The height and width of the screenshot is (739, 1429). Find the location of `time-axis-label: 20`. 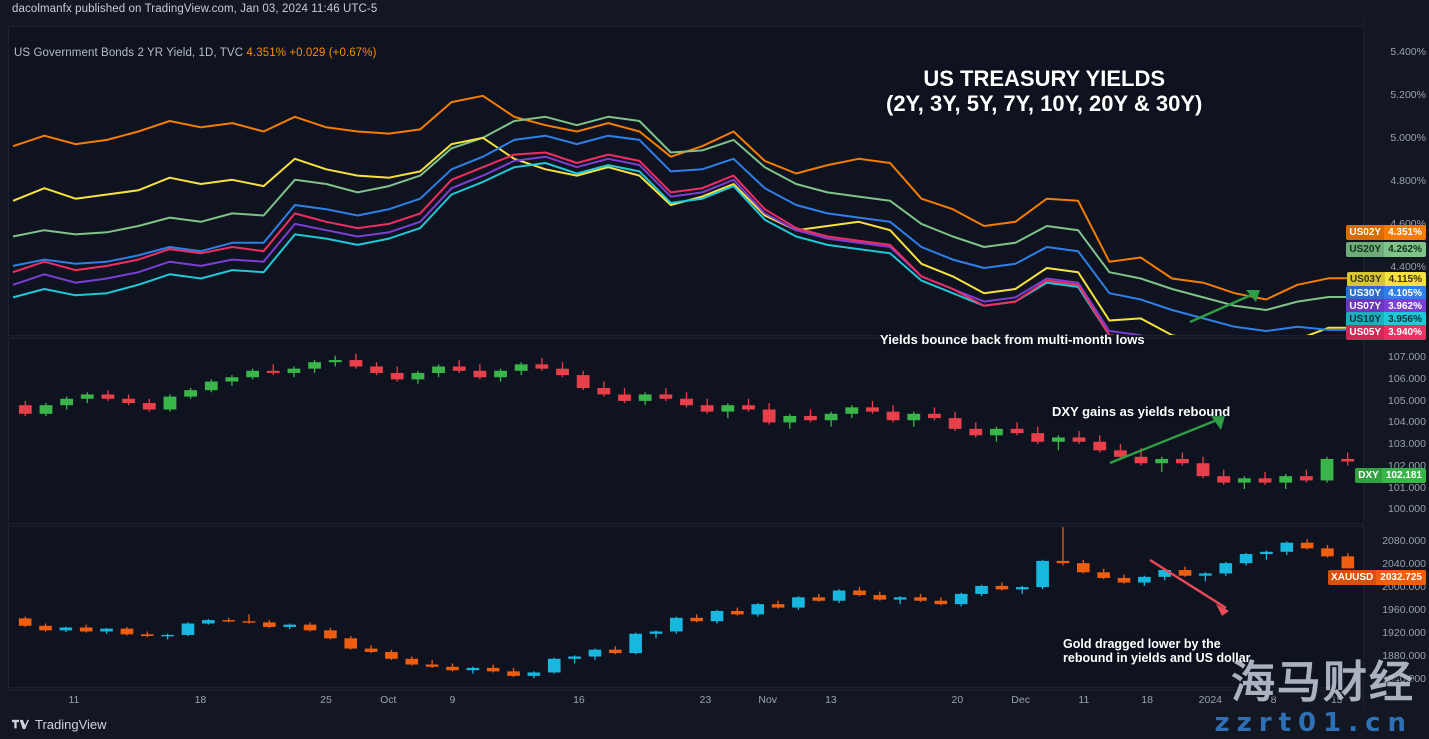

time-axis-label: 20 is located at coordinates (957, 700).